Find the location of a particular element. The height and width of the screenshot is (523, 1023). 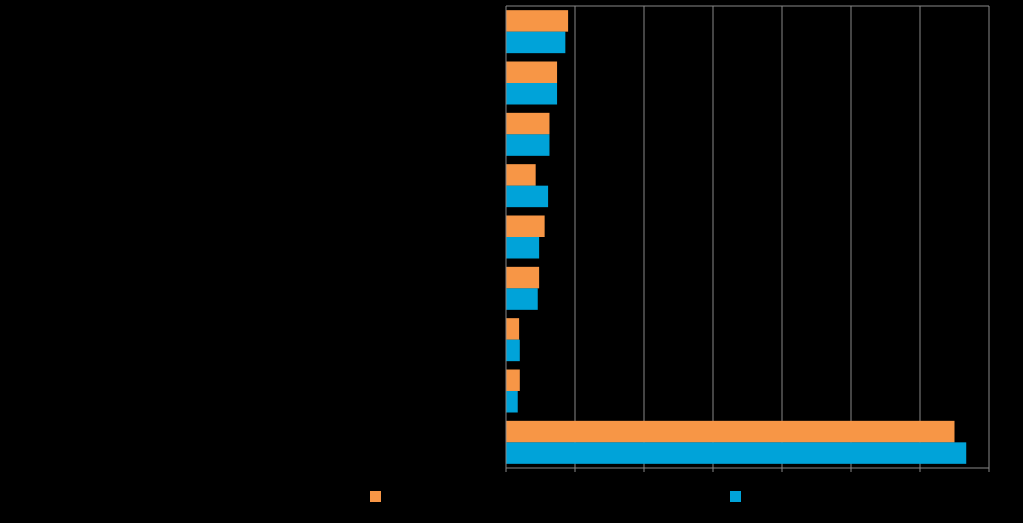

bar-series1-category7 is located at coordinates (513, 329).